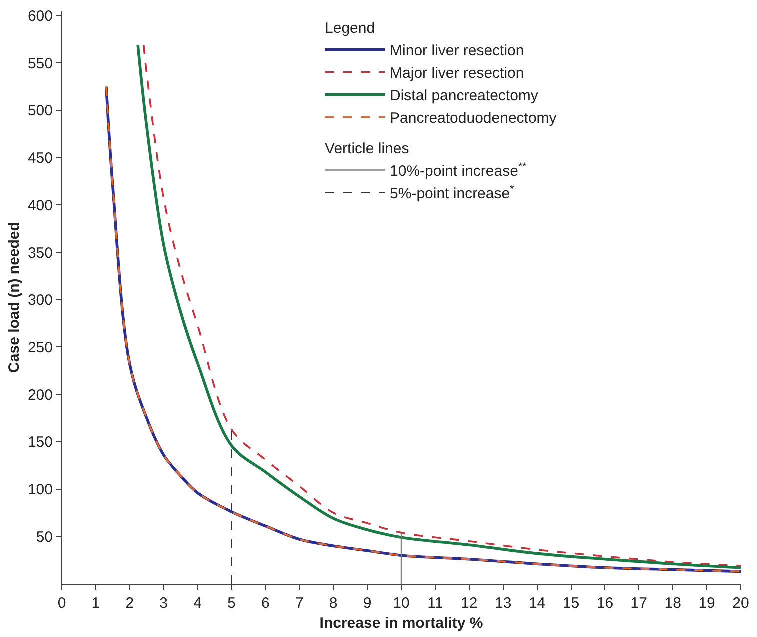 Image resolution: width=757 pixels, height=637 pixels. I want to click on y-tick-label: 600, so click(40, 16).